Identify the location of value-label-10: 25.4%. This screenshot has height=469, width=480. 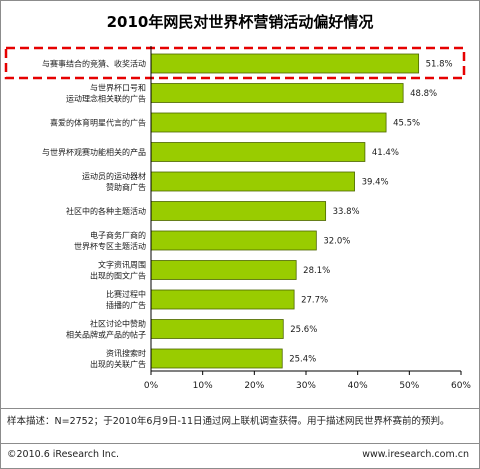
(302, 360).